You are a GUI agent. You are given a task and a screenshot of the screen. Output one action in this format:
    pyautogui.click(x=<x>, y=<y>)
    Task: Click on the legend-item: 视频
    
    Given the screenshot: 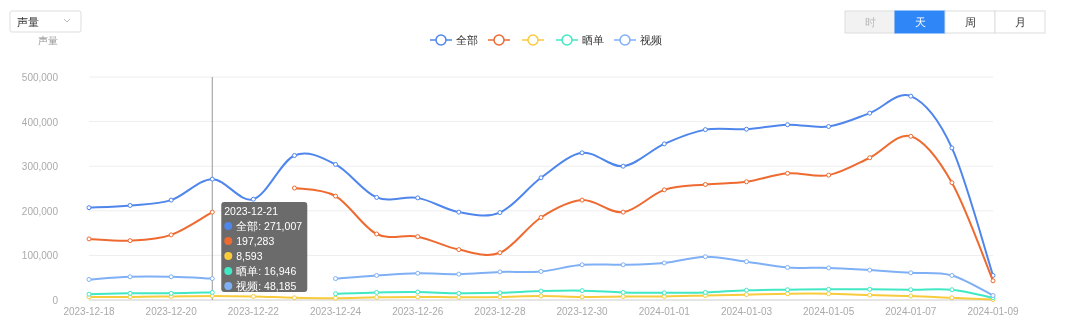 What is the action you would take?
    pyautogui.click(x=637, y=40)
    